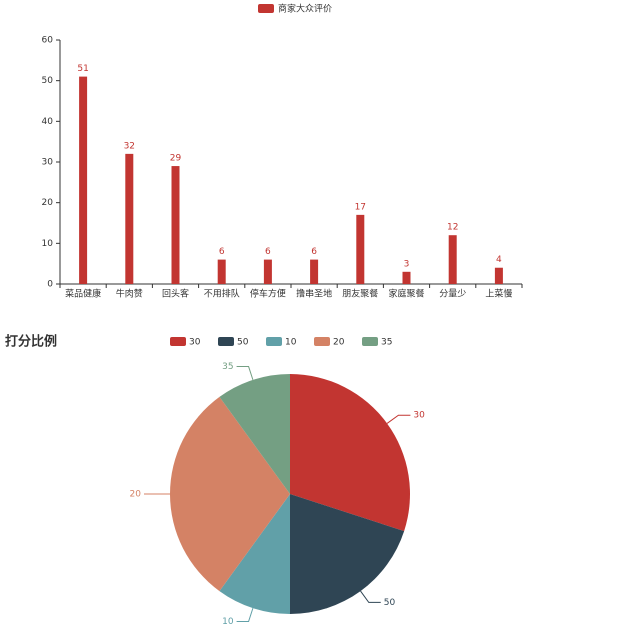 This screenshot has height=628, width=640. What do you see at coordinates (419, 416) in the screenshot?
I see `slice-label: 30` at bounding box center [419, 416].